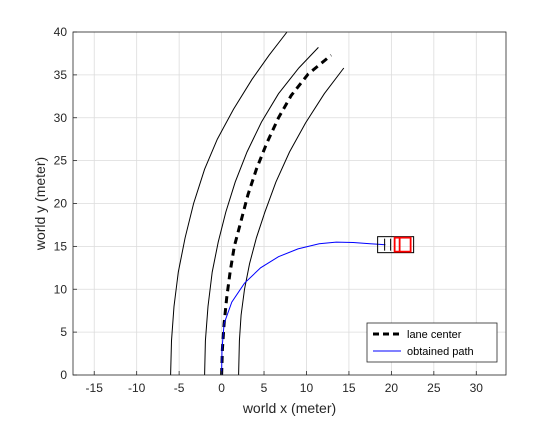  I want to click on y-tick-label: 40, so click(61, 32).